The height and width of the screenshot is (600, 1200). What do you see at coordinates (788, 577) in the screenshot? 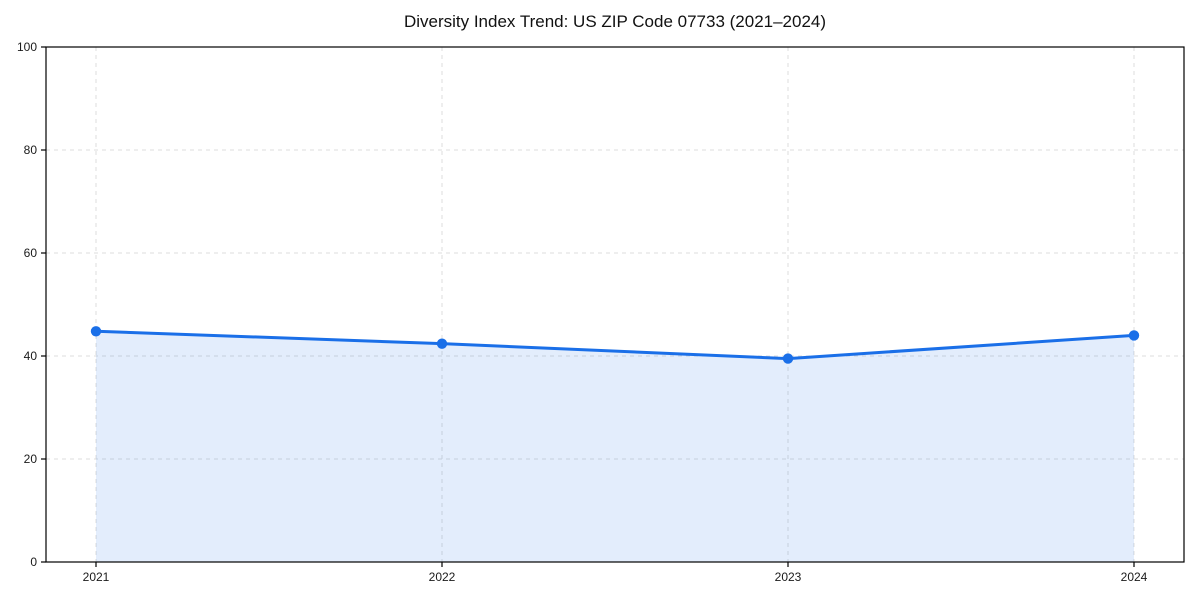
I see `x-tick-label-2023: 2023` at bounding box center [788, 577].